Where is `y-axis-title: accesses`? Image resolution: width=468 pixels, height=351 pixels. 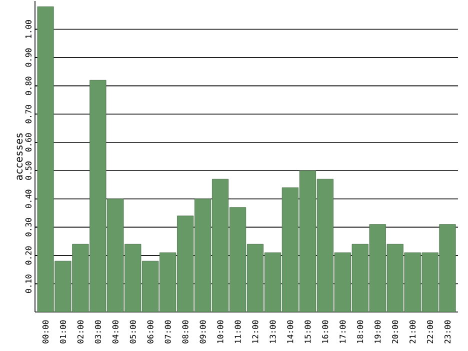
y-axis-title: accesses is located at coordinates (19, 156).